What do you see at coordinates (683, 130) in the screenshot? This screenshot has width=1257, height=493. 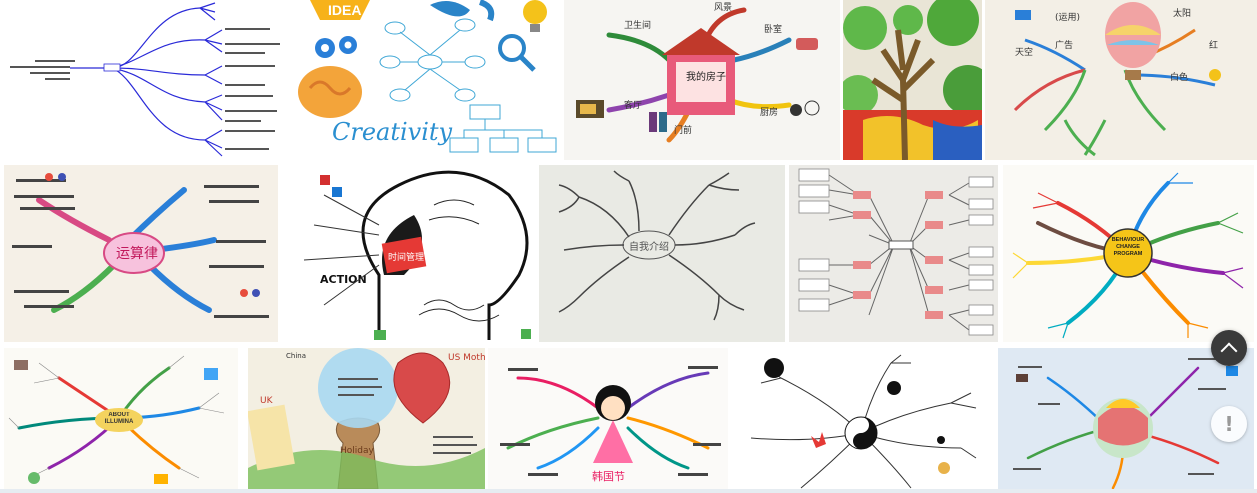 I see `svg-text: 门前` at bounding box center [683, 130].